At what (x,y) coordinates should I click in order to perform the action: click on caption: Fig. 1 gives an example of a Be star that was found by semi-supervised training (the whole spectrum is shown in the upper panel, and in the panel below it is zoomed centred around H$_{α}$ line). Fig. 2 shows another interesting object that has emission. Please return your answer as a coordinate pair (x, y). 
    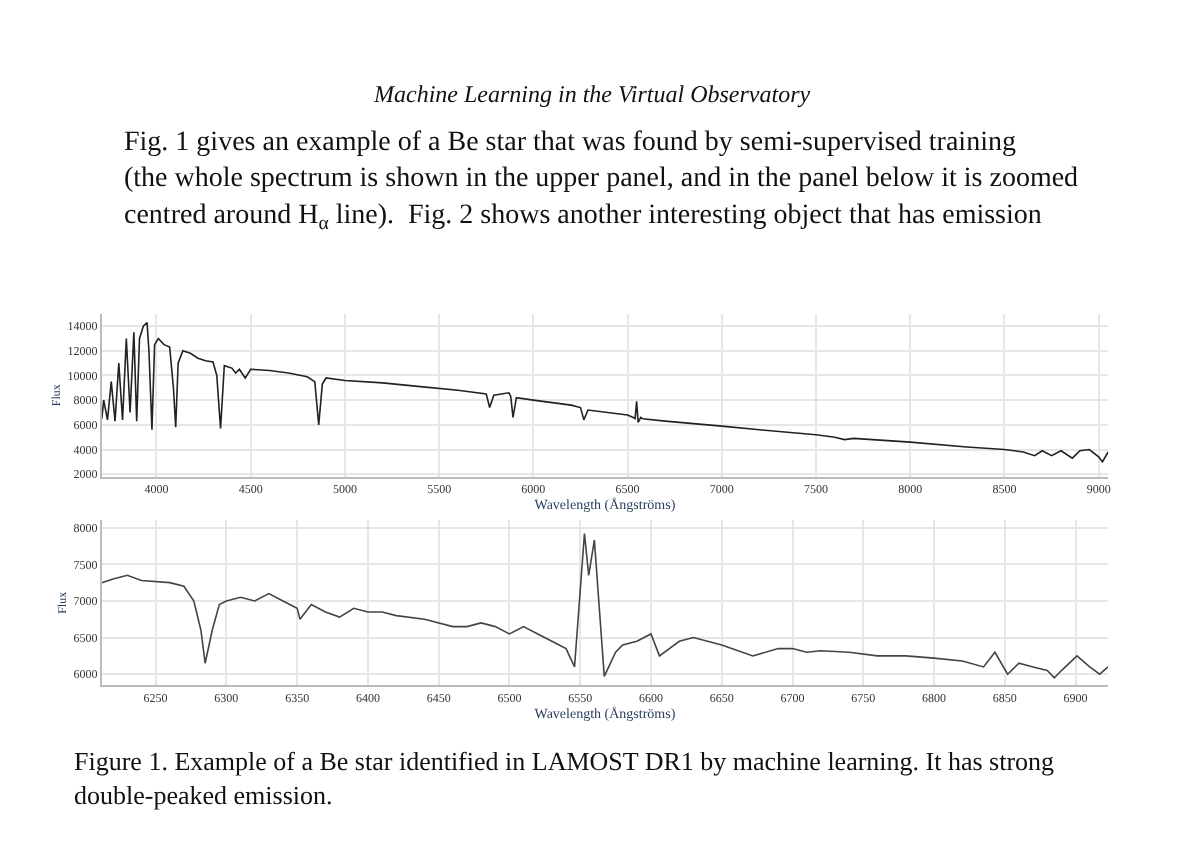
    Looking at the image, I should click on (601, 181).